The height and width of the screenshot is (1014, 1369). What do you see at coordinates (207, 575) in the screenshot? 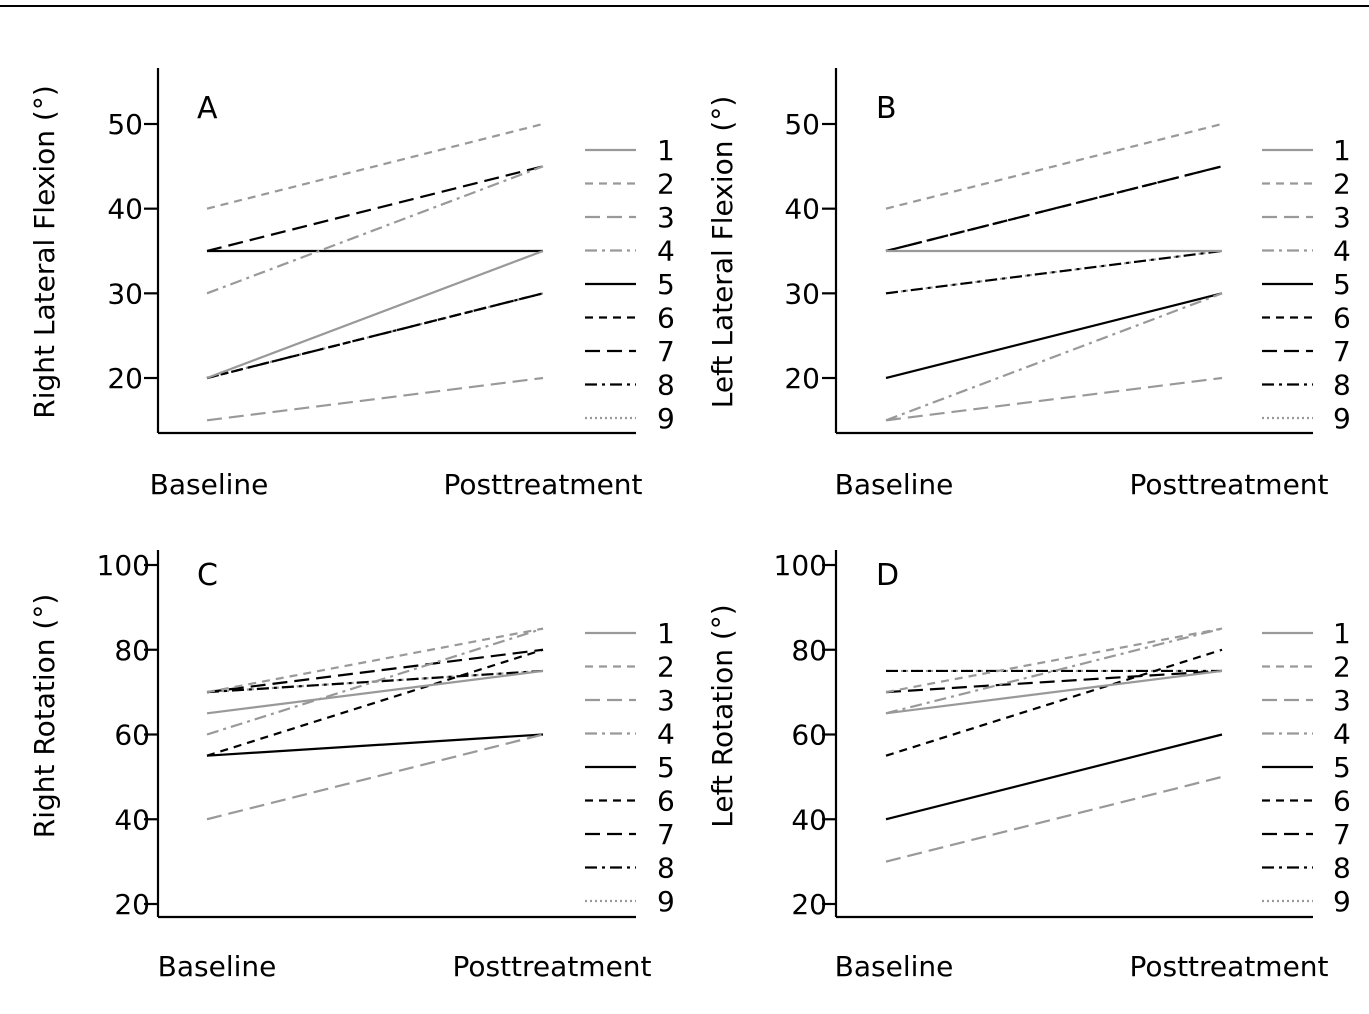
I see `panel-label: C` at bounding box center [207, 575].